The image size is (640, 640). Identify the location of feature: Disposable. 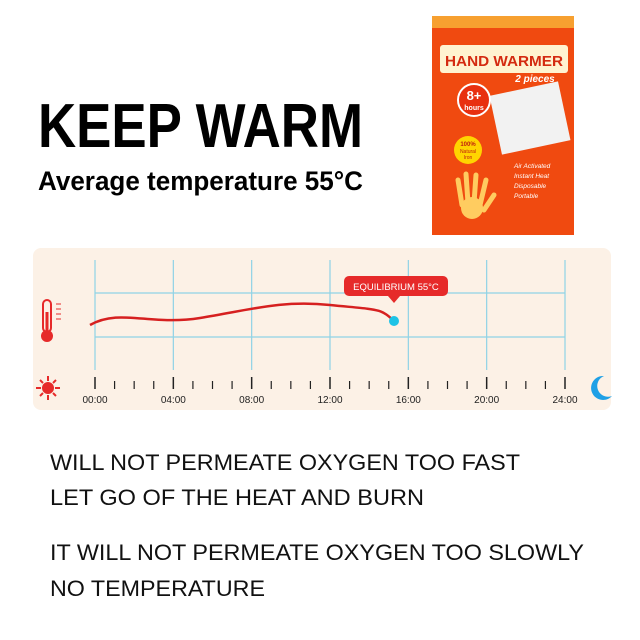
(530, 186).